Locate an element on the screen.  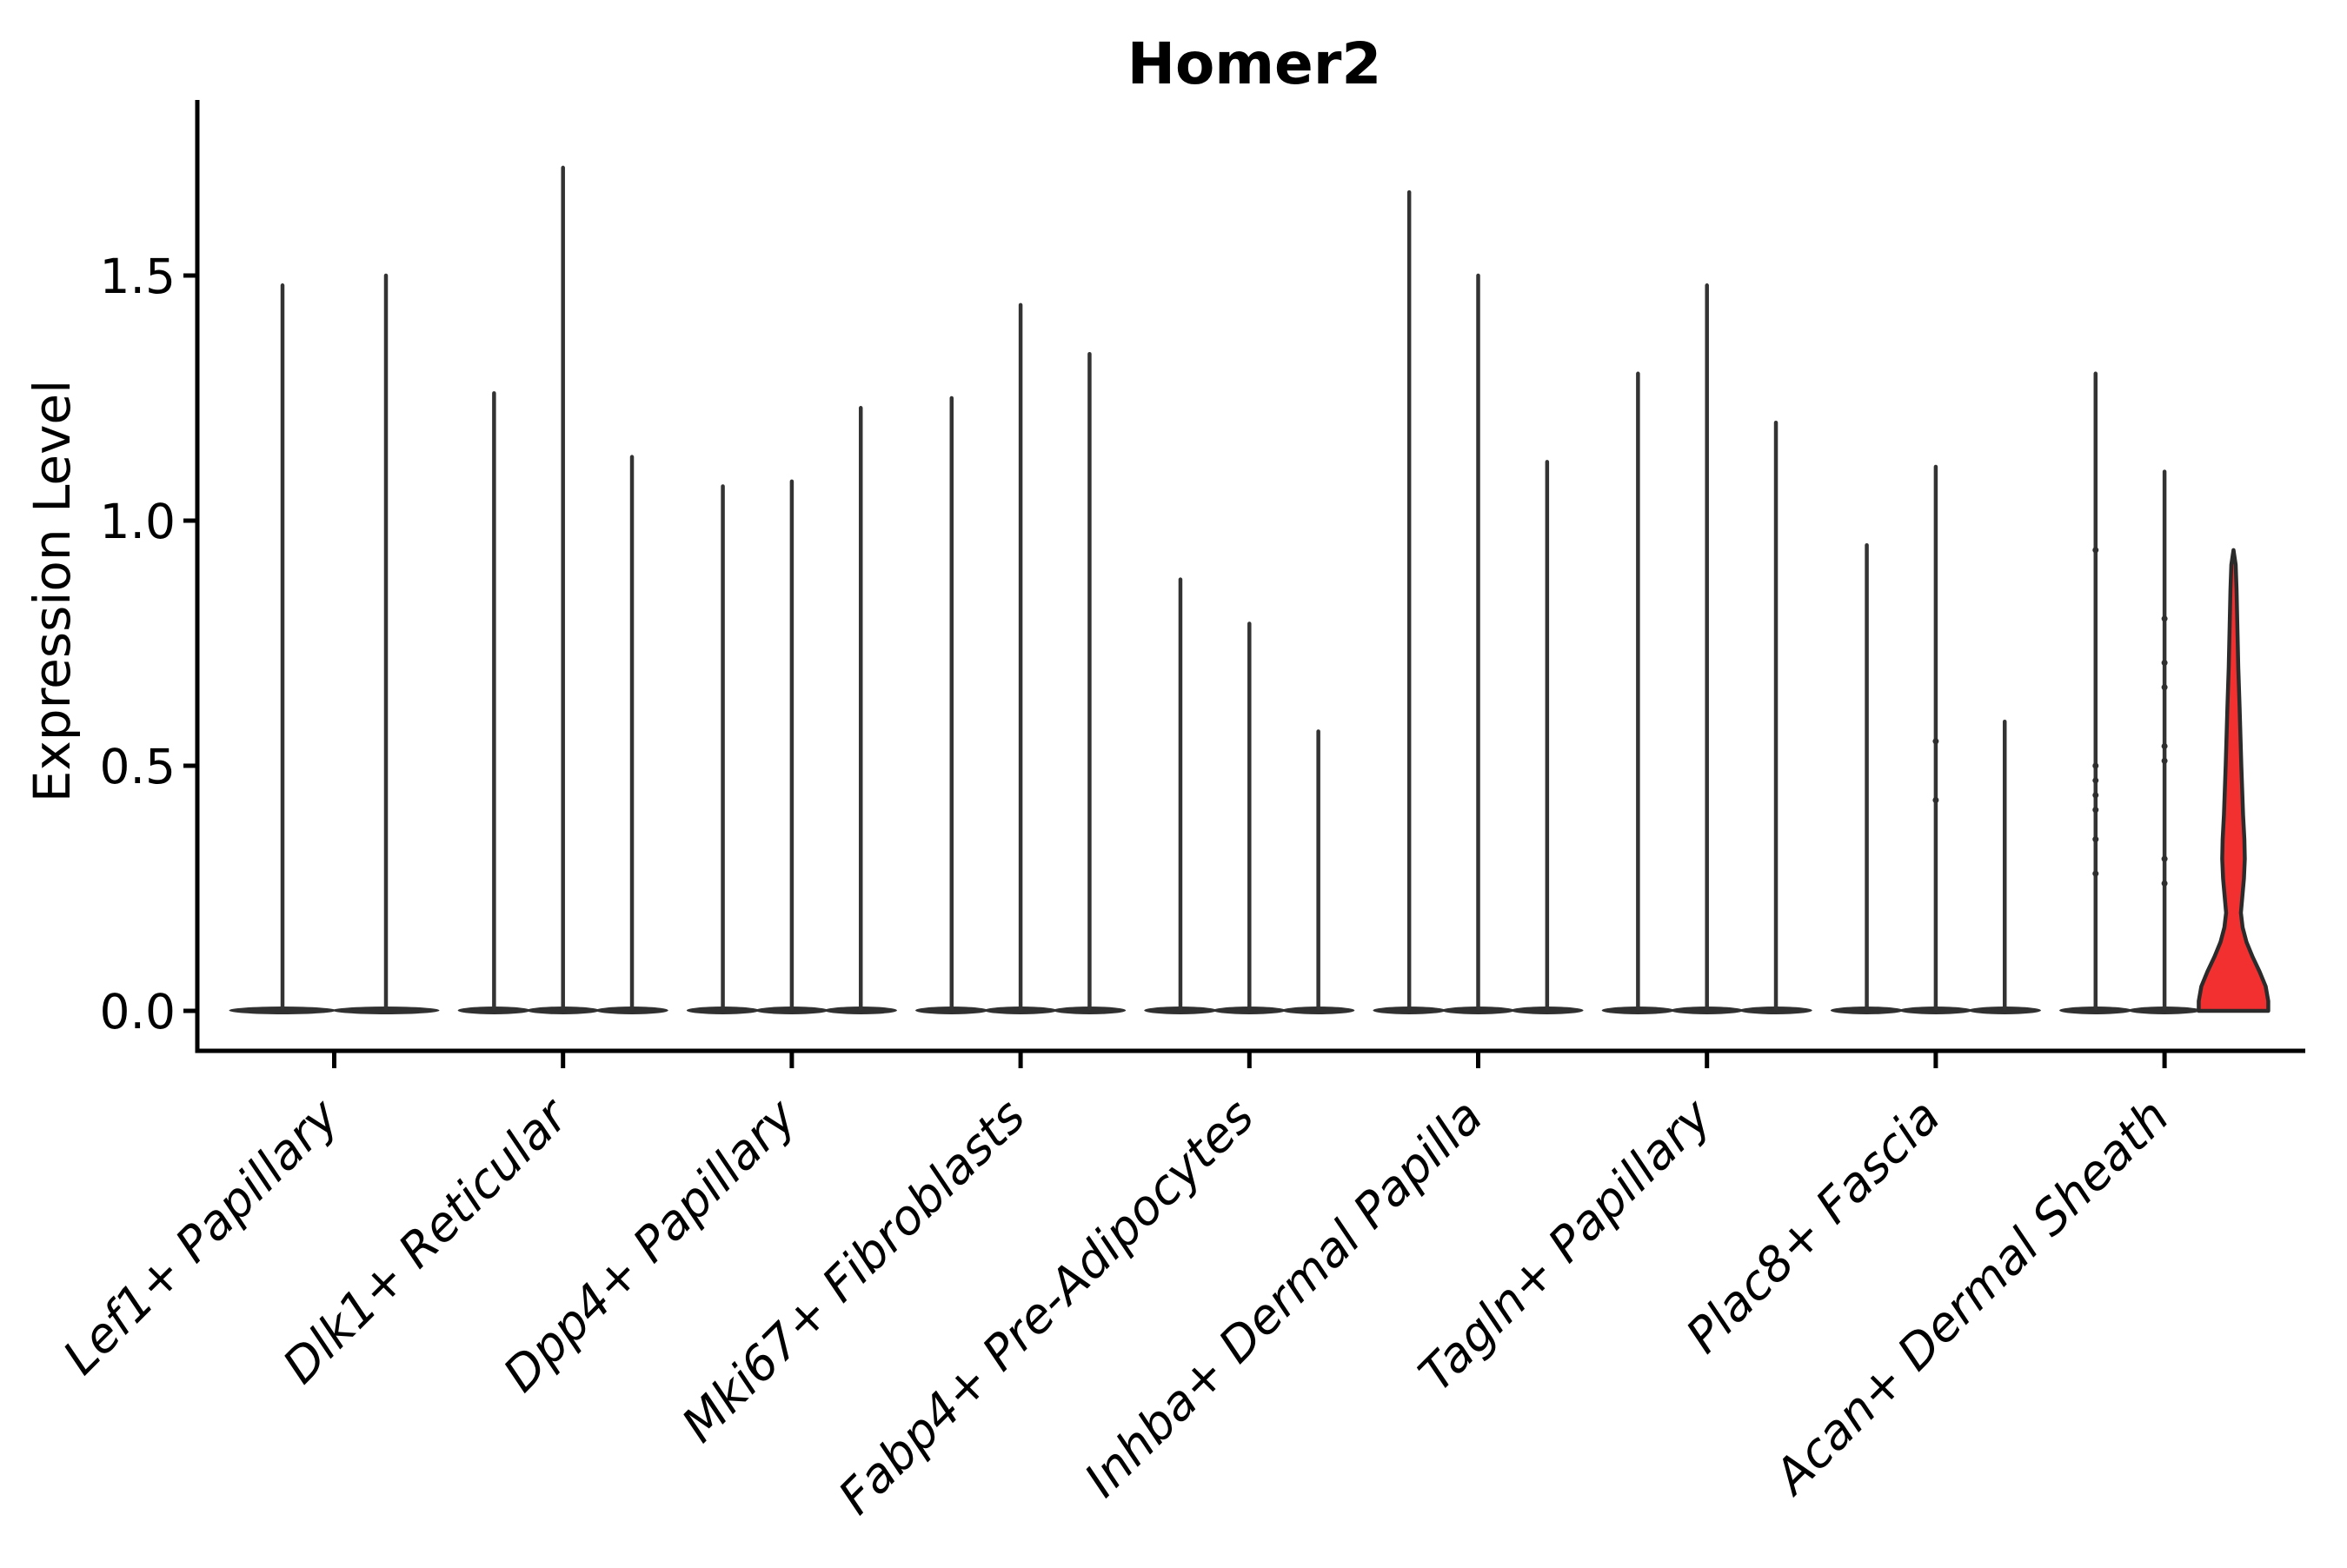
x-tick-label-inhba: Inhba+ Dermal Papilla is located at coordinates (1283, 1297).